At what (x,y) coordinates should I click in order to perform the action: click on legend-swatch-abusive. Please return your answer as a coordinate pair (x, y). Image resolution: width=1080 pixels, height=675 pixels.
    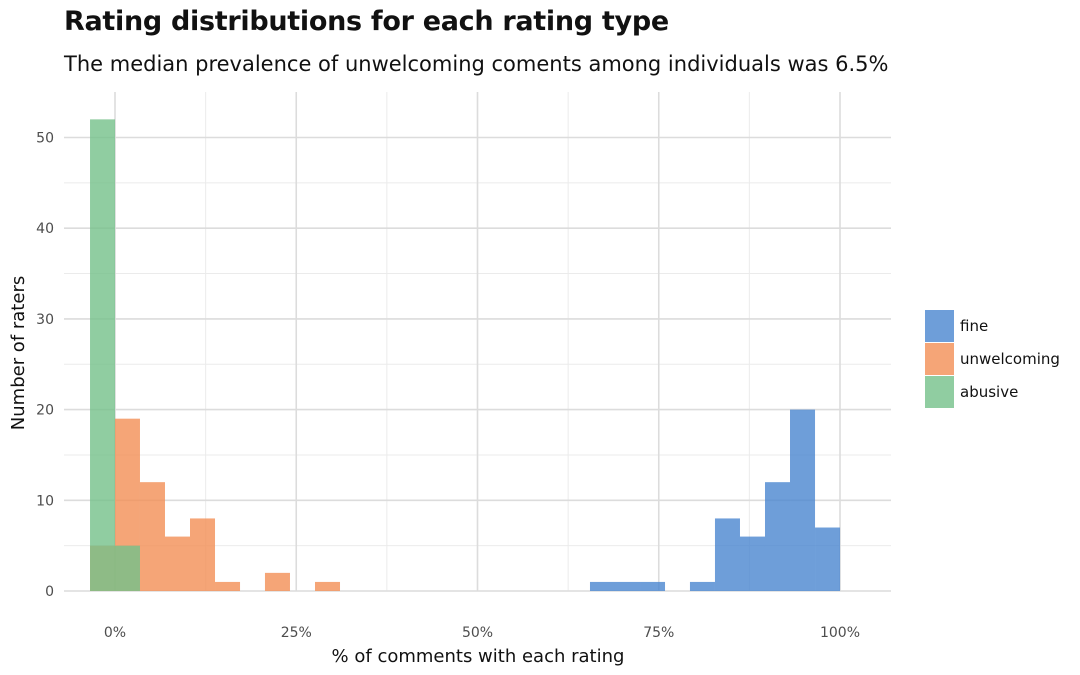
    Looking at the image, I should click on (939, 392).